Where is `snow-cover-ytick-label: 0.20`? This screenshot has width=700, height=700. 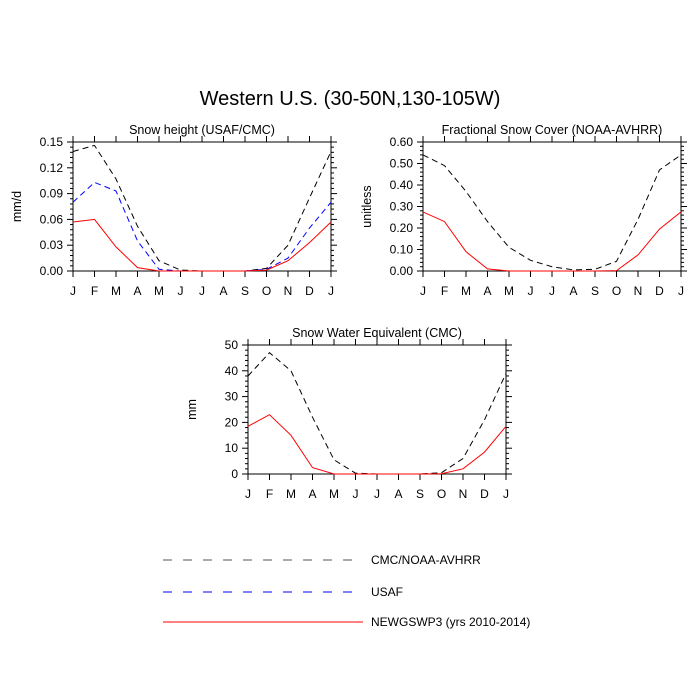
snow-cover-ytick-label: 0.20 is located at coordinates (402, 228).